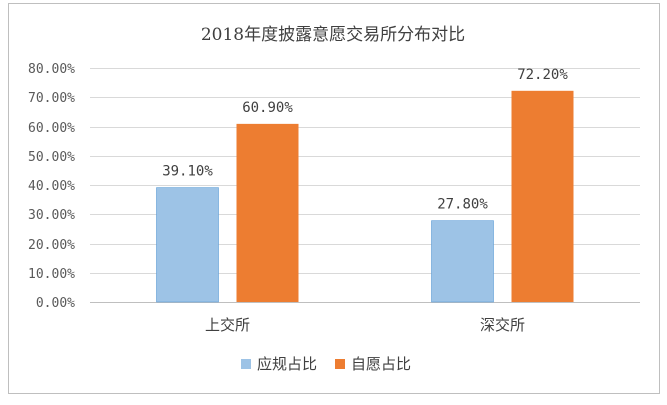 This screenshot has height=405, width=667. Describe the element at coordinates (542, 75) in the screenshot. I see `data-label: 72.20%` at that location.